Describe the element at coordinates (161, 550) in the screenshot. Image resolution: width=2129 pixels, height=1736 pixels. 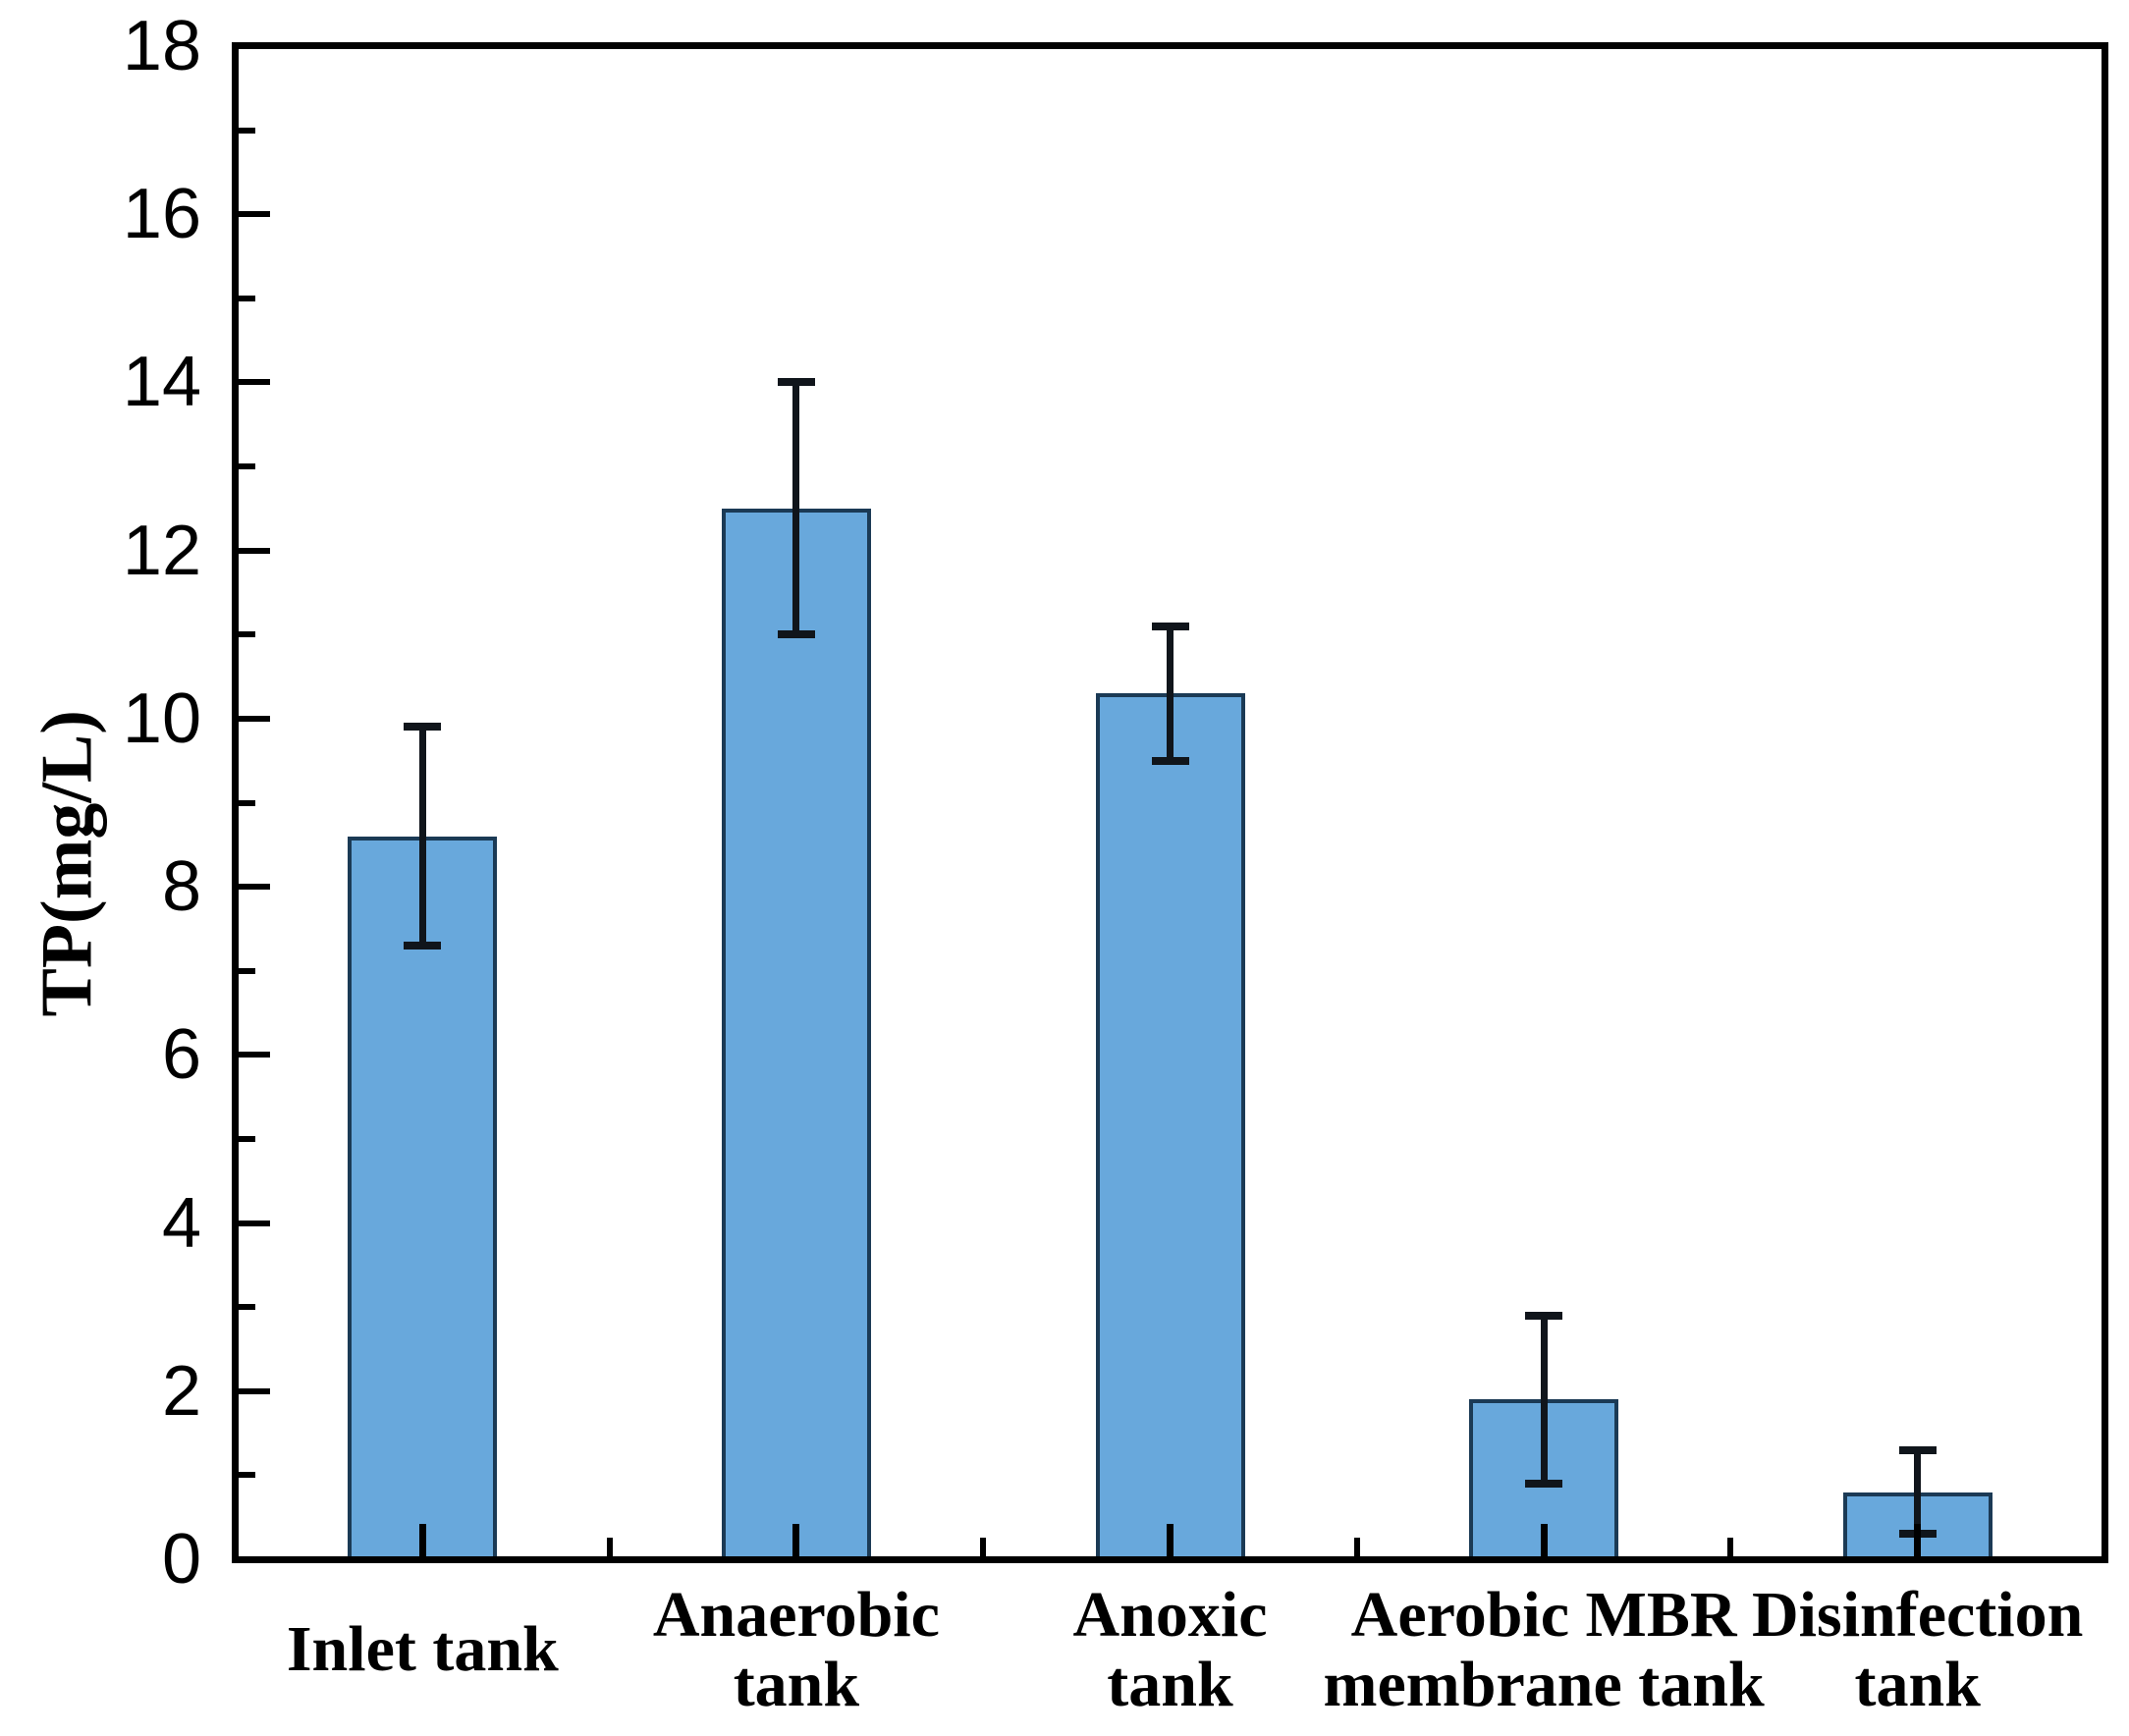
I see `y-tick-label-12: 12` at that location.